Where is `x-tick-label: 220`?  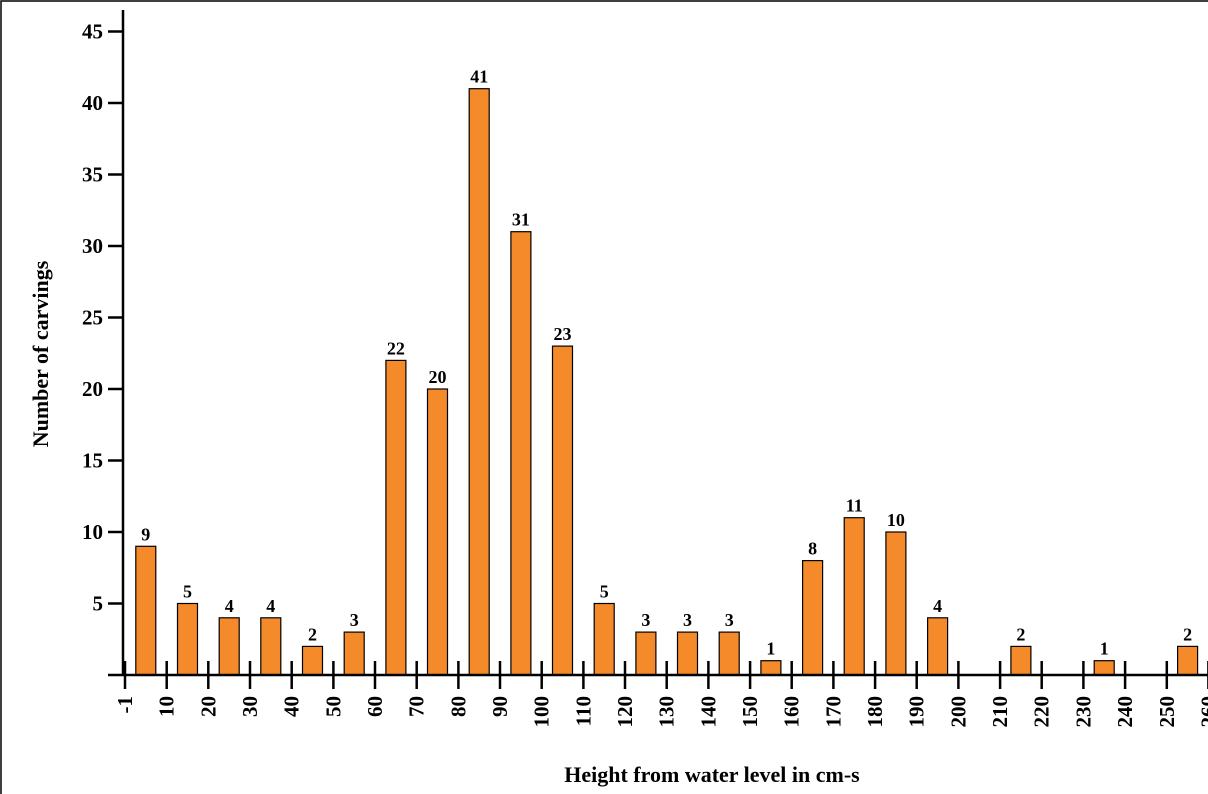 x-tick-label: 220 is located at coordinates (1042, 712).